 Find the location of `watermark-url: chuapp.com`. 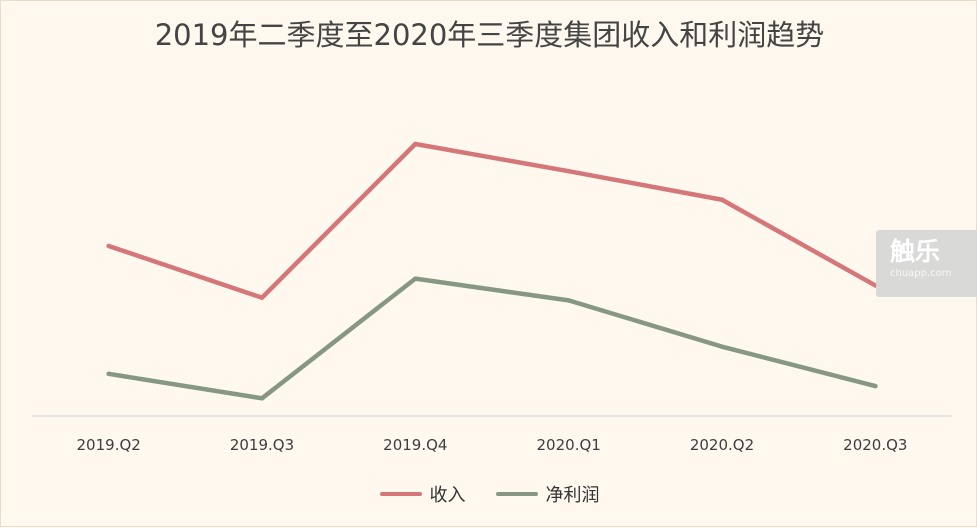

watermark-url: chuapp.com is located at coordinates (921, 273).